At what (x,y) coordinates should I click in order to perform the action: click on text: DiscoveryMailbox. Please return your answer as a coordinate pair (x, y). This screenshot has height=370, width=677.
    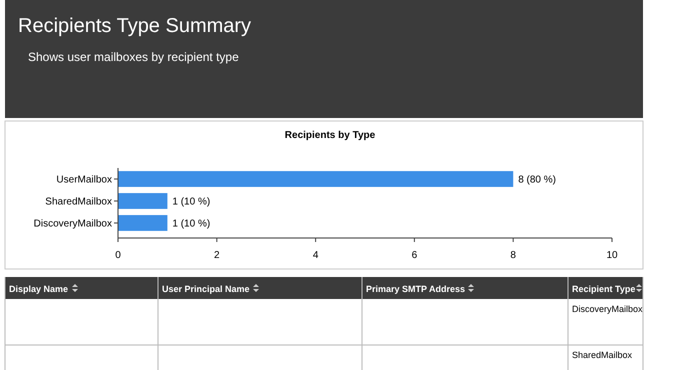
    Looking at the image, I should click on (608, 309).